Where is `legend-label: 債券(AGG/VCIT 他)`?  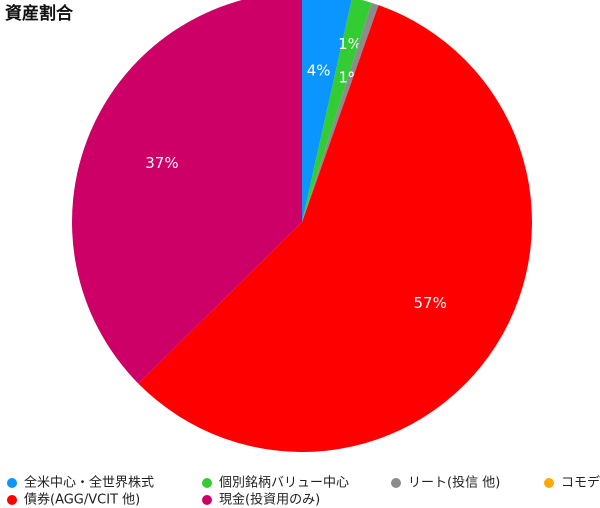 legend-label: 債券(AGG/VCIT 他) is located at coordinates (82, 500).